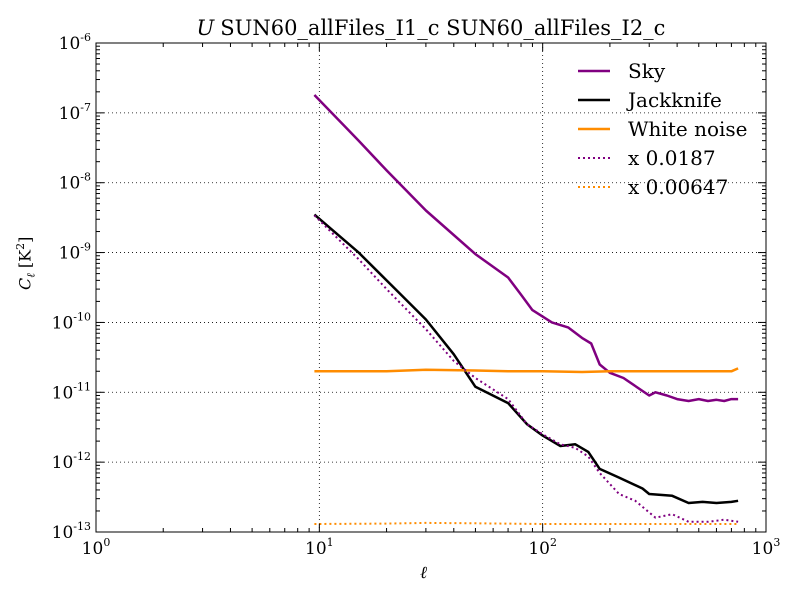  I want to click on chart-title-variable: U, so click(205, 28).